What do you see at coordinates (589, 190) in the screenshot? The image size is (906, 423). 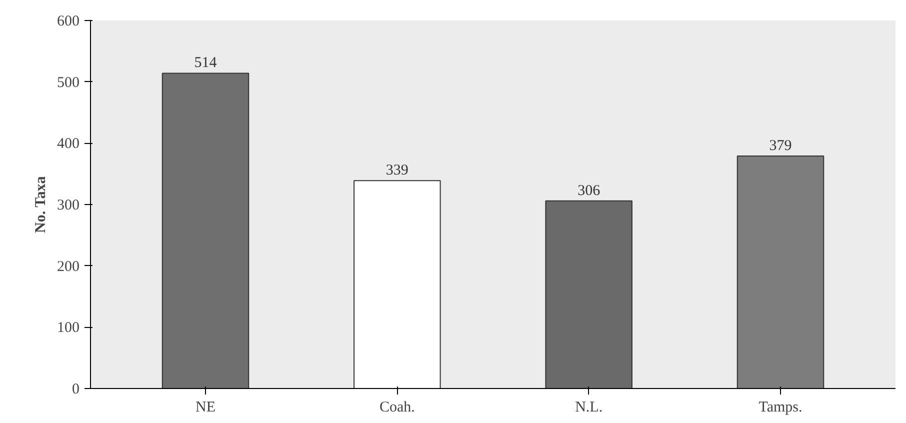 I see `data-label: 306` at bounding box center [589, 190].